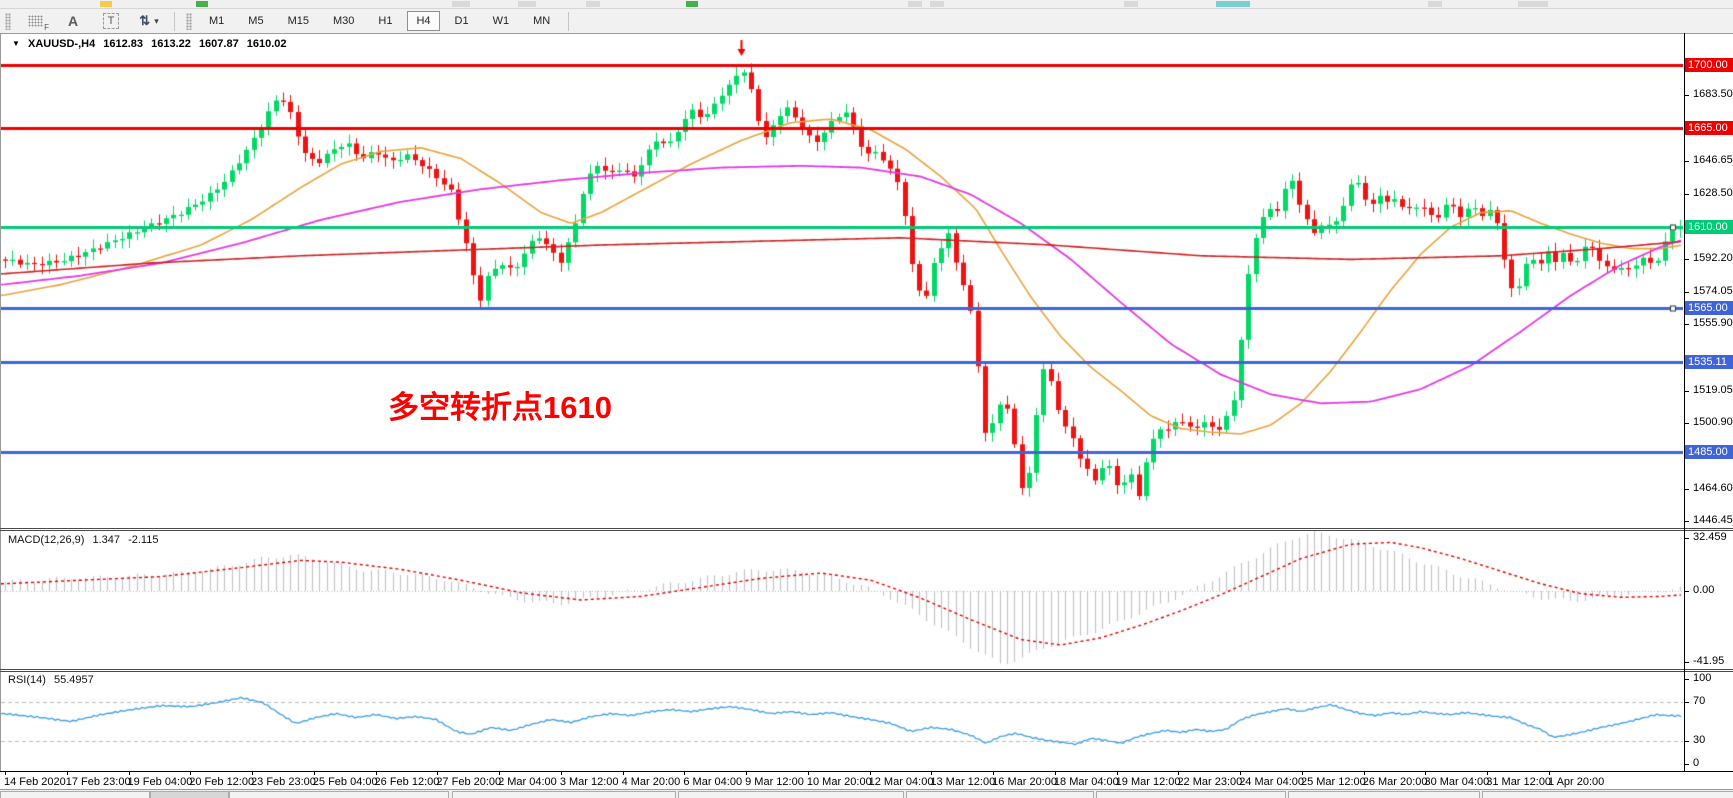 The image size is (1733, 798). What do you see at coordinates (53, 680) in the screenshot?
I see `rsi-label: RSI(14) 55.4957` at bounding box center [53, 680].